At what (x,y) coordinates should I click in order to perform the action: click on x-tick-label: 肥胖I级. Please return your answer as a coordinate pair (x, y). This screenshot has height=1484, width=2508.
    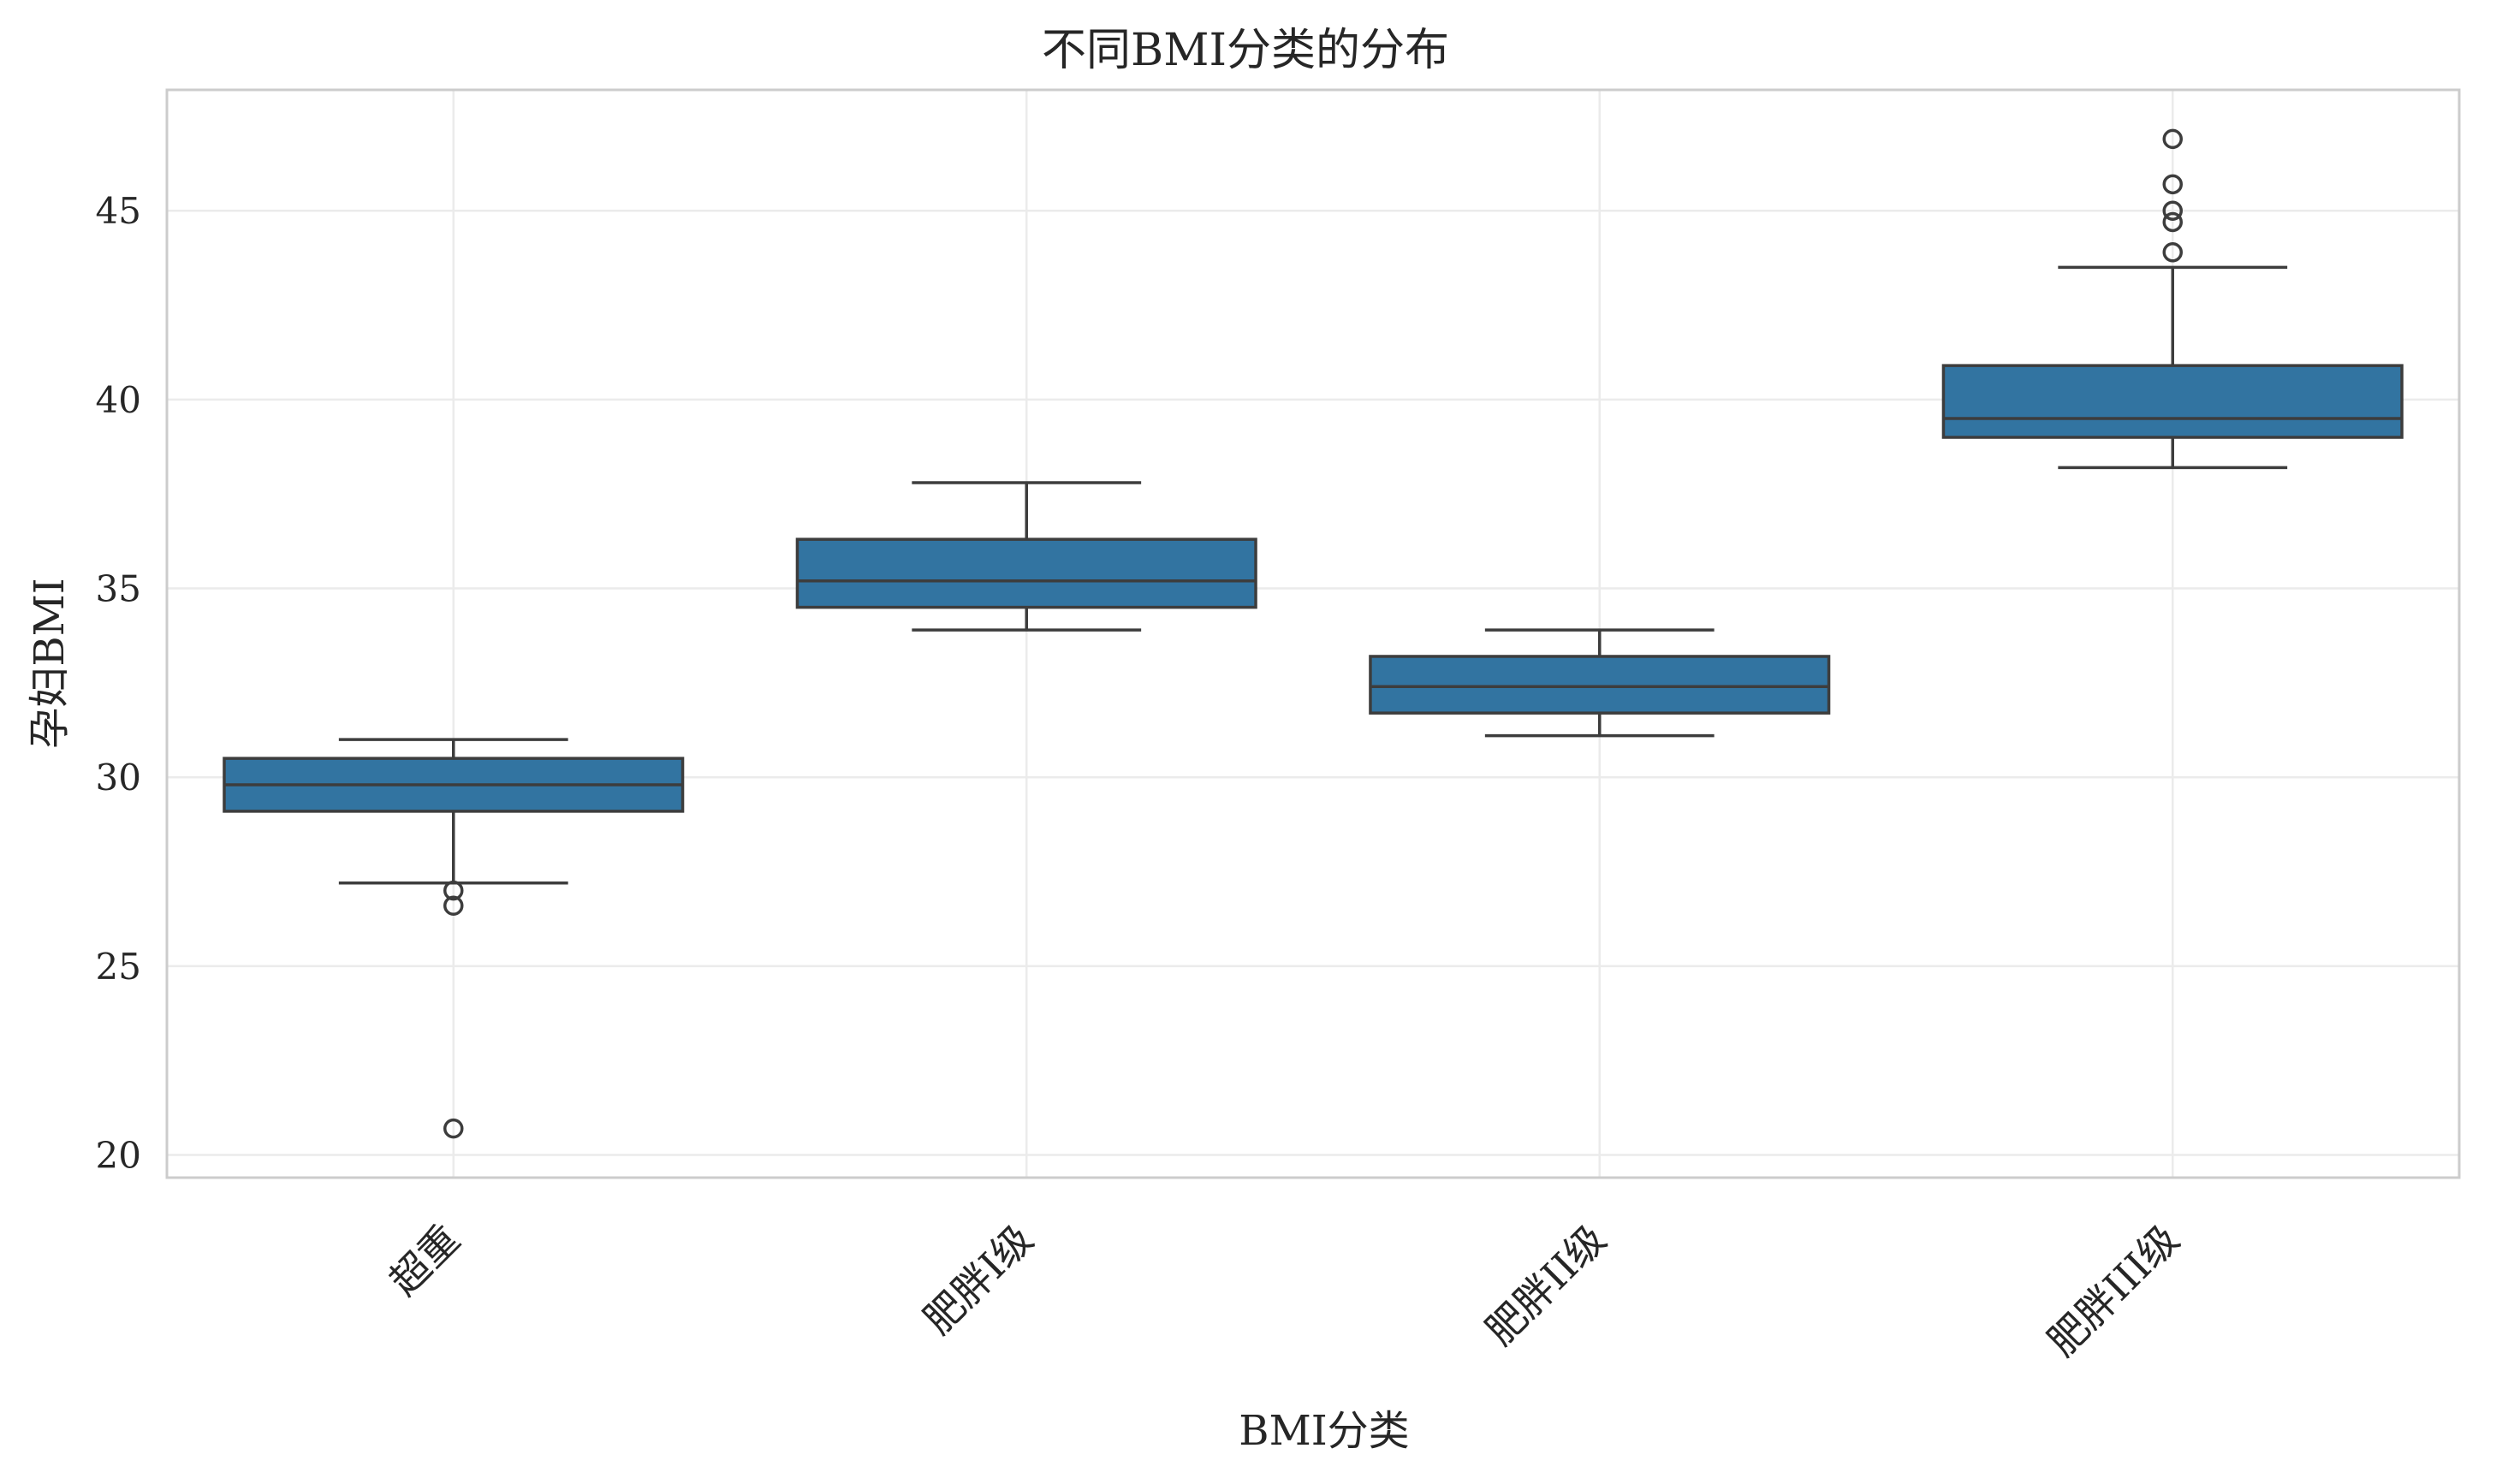
    Looking at the image, I should click on (978, 1280).